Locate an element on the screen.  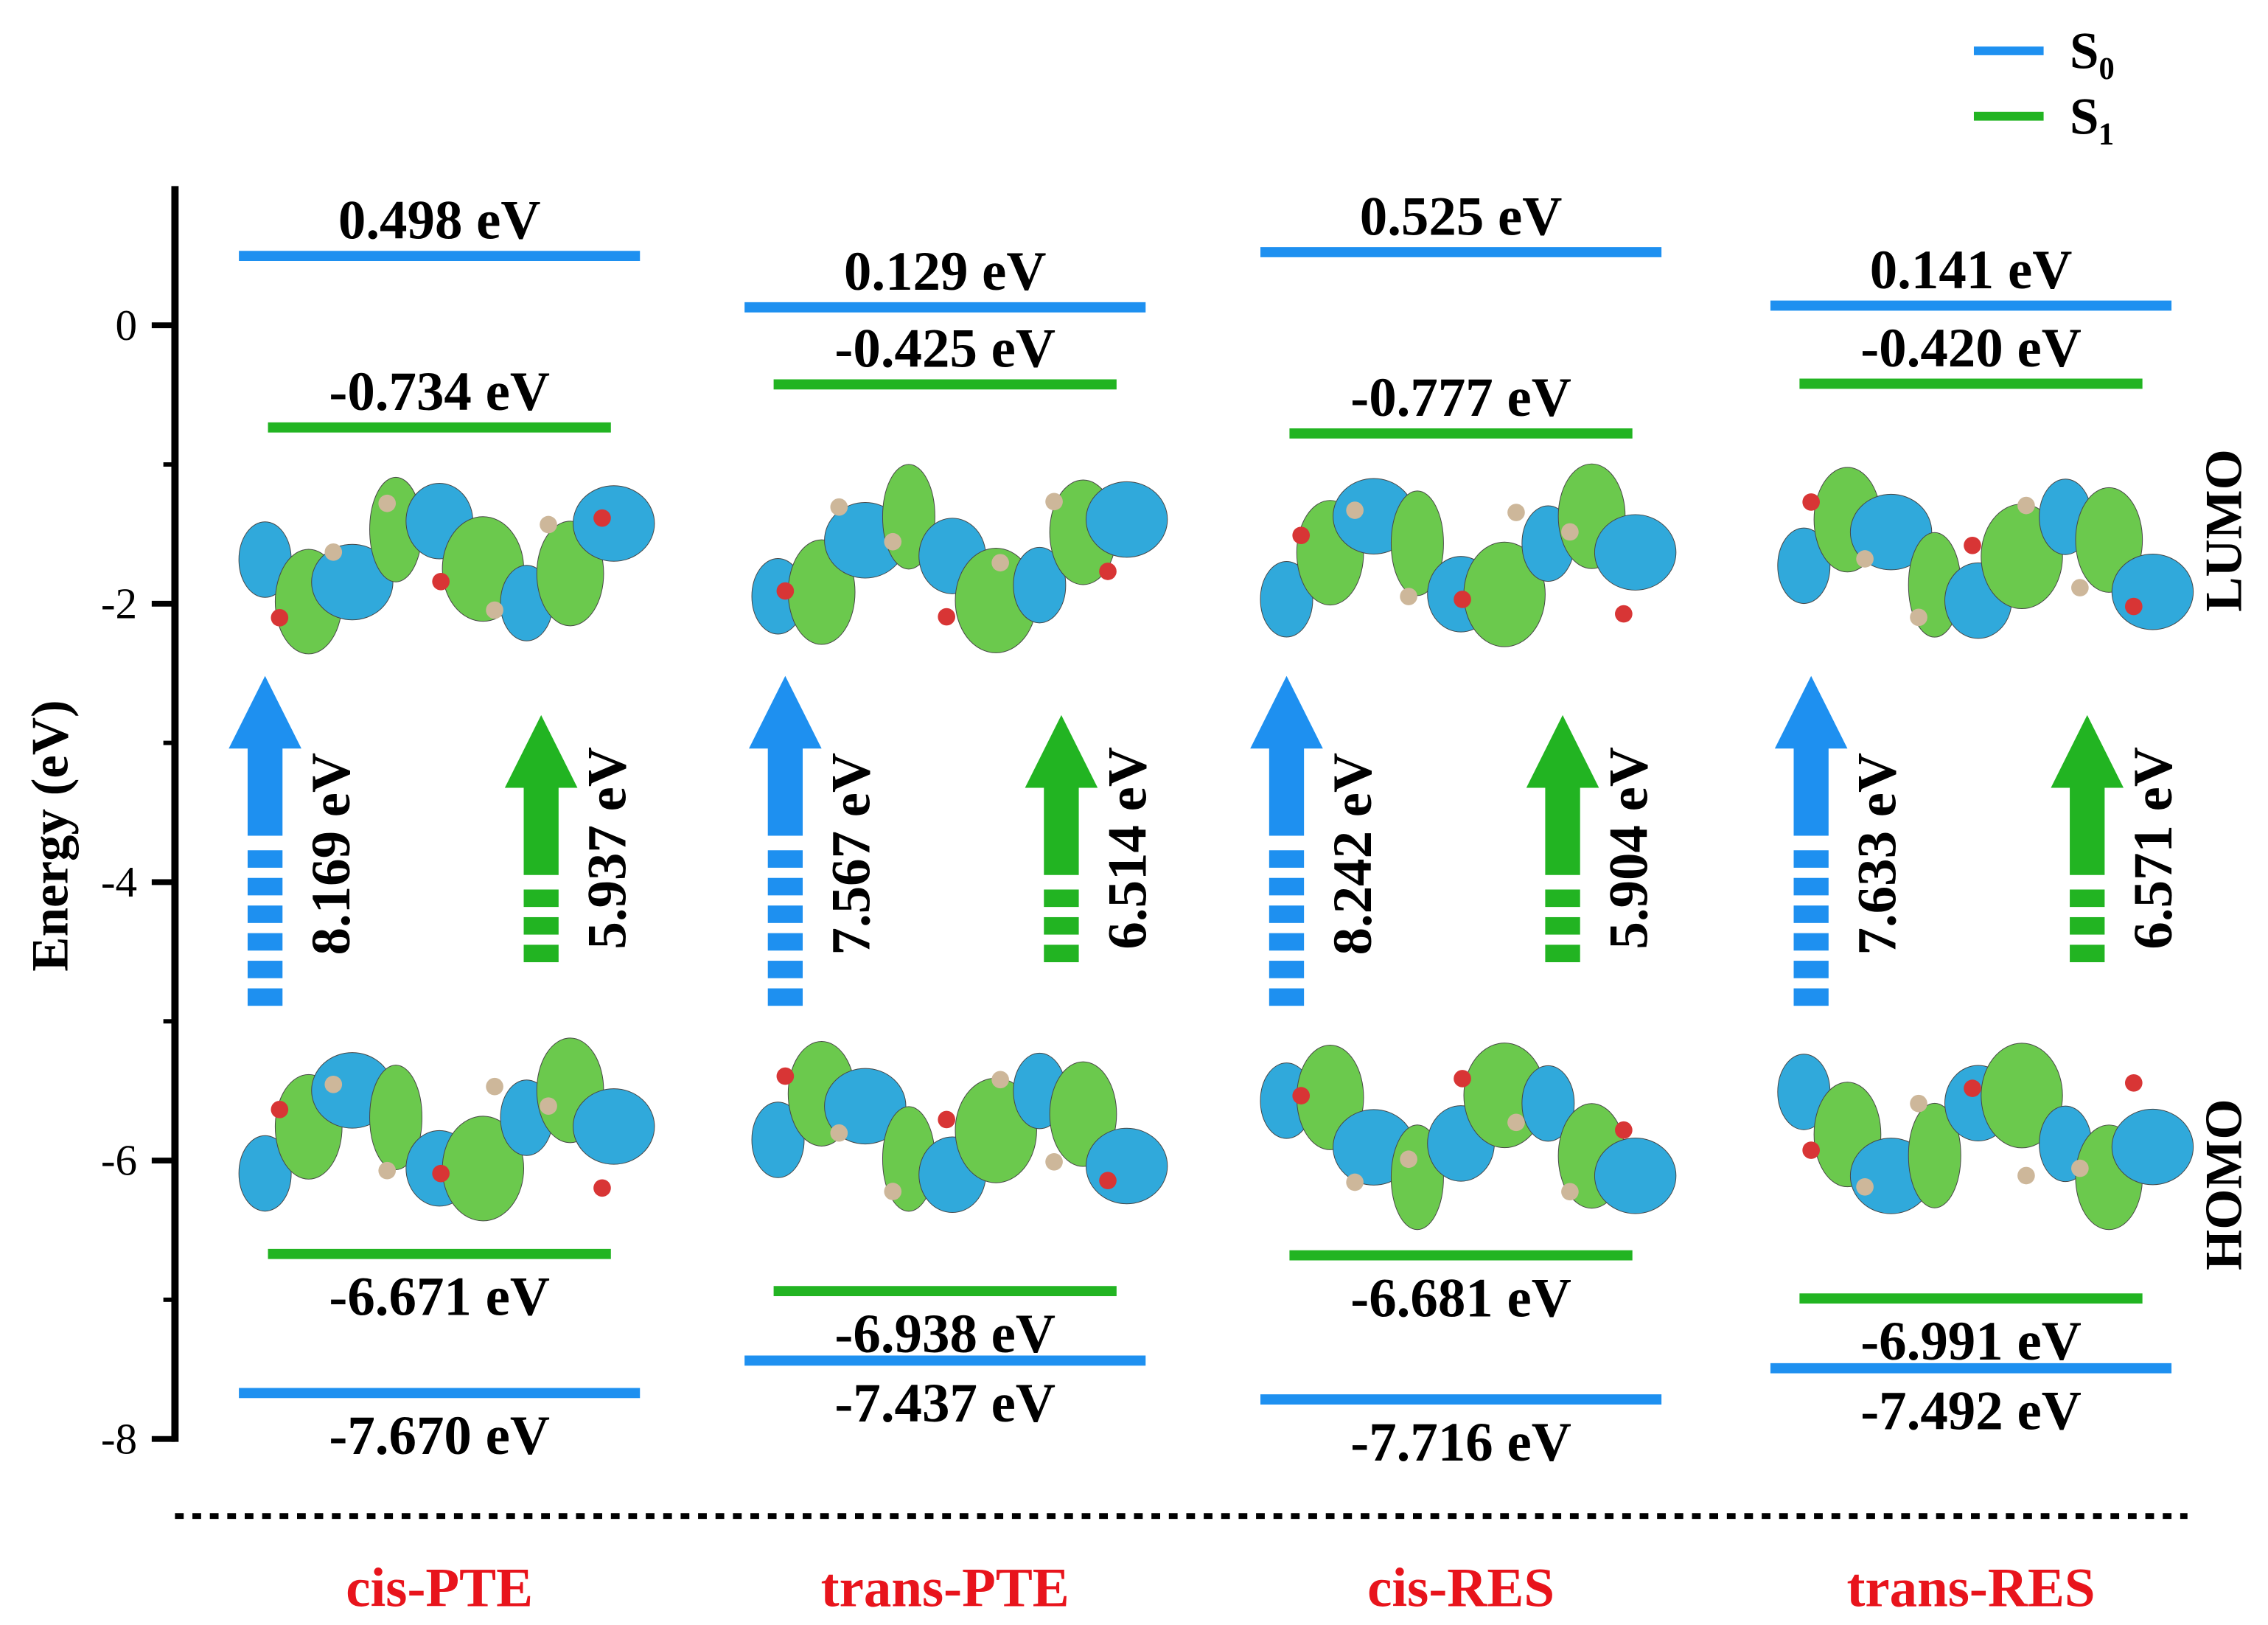
gap-label: 5.937 eV is located at coordinates (607, 848).